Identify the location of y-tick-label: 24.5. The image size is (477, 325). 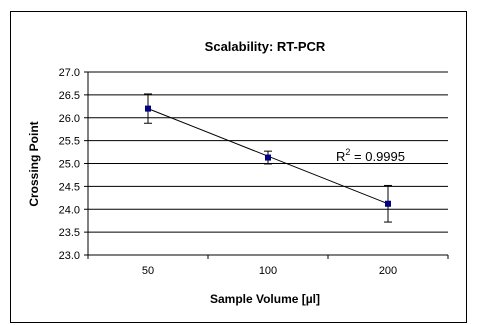
(69, 187).